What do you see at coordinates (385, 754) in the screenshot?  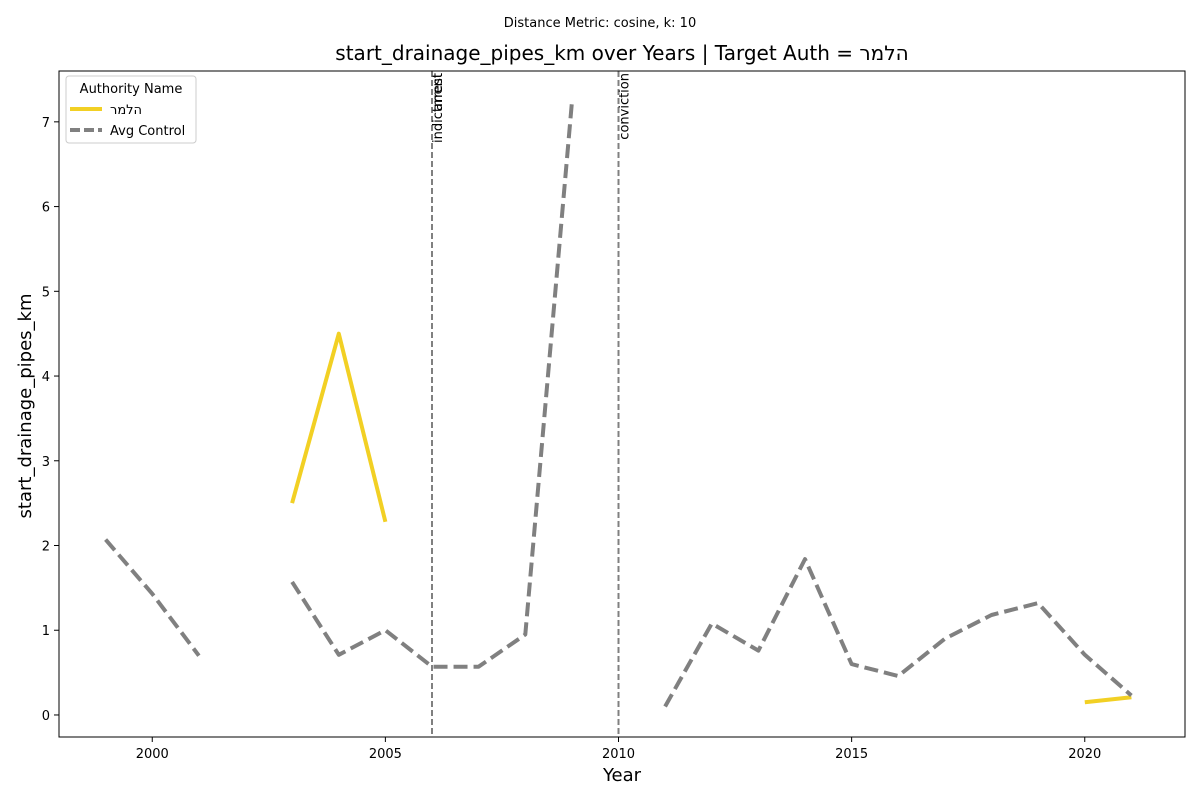 I see `x-tick-label-1: 2005` at bounding box center [385, 754].